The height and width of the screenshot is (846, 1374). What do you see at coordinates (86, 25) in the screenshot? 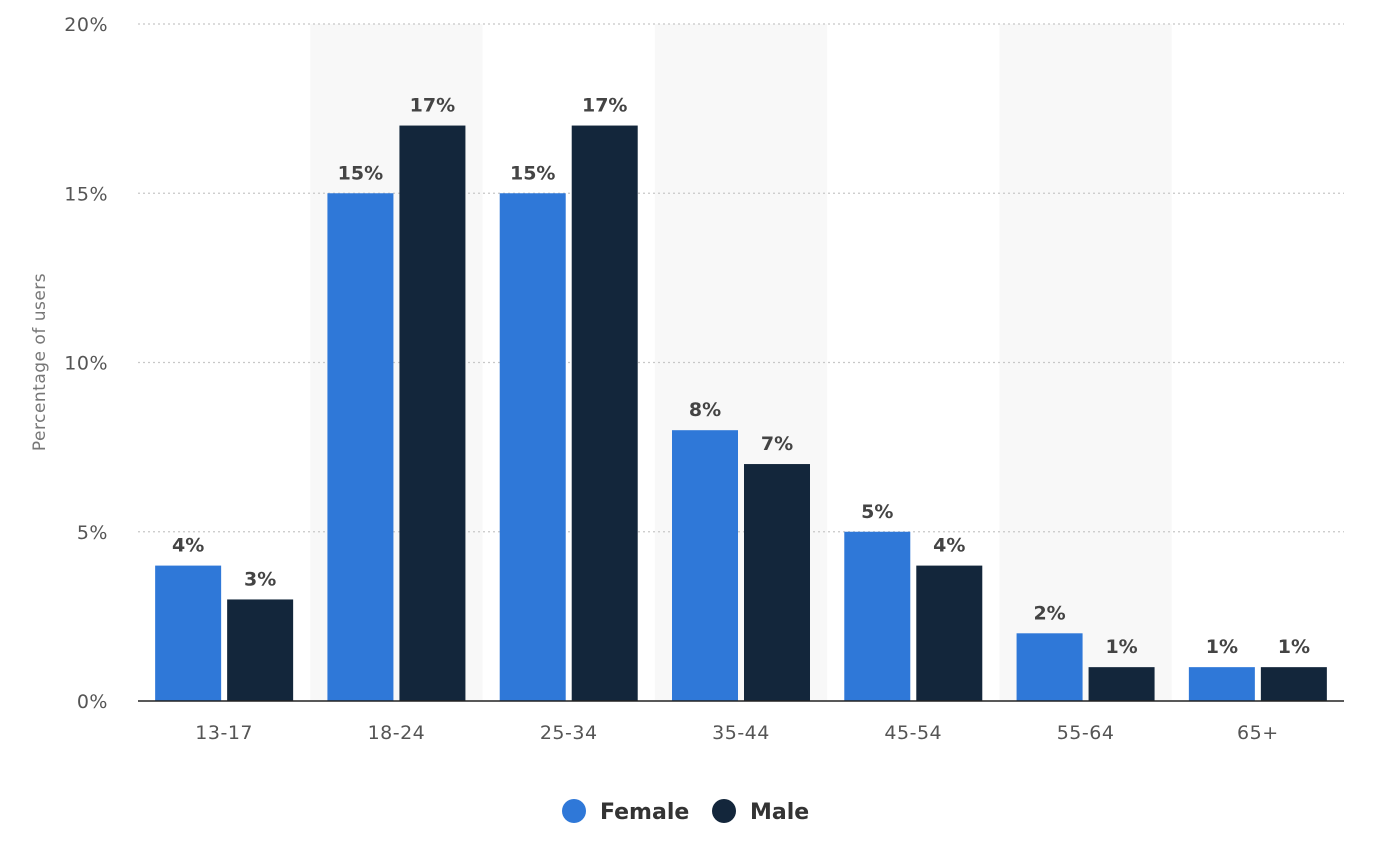
I see `y-tick-label: 20%` at bounding box center [86, 25].